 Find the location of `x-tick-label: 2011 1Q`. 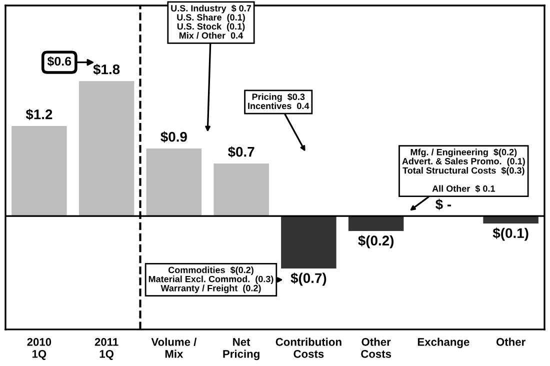

x-tick-label: 2011 1Q is located at coordinates (106, 349).